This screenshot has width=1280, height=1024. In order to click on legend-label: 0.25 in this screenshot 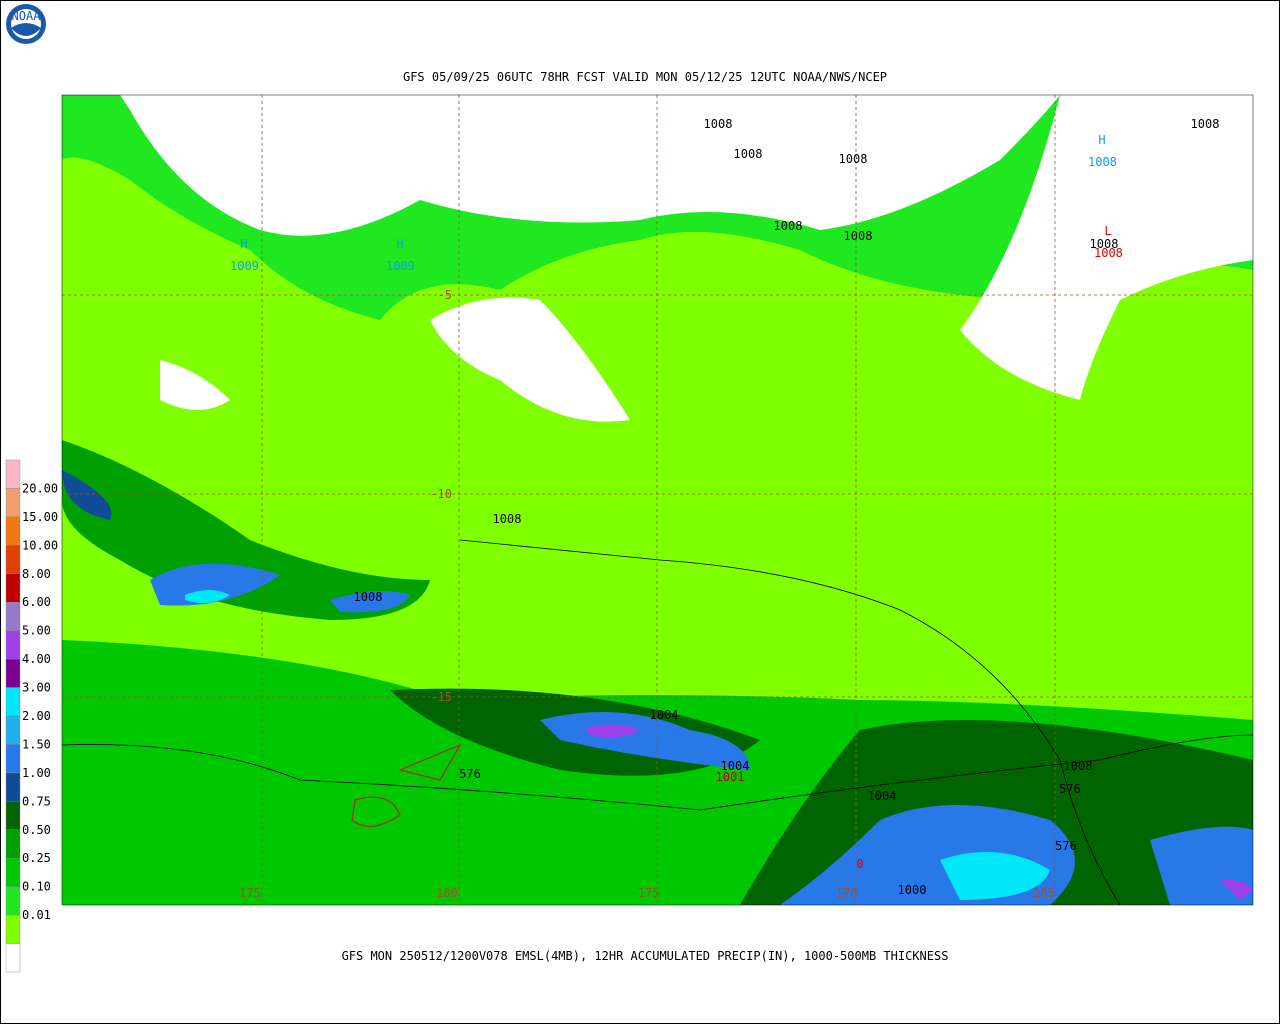, I will do `click(36, 858)`.